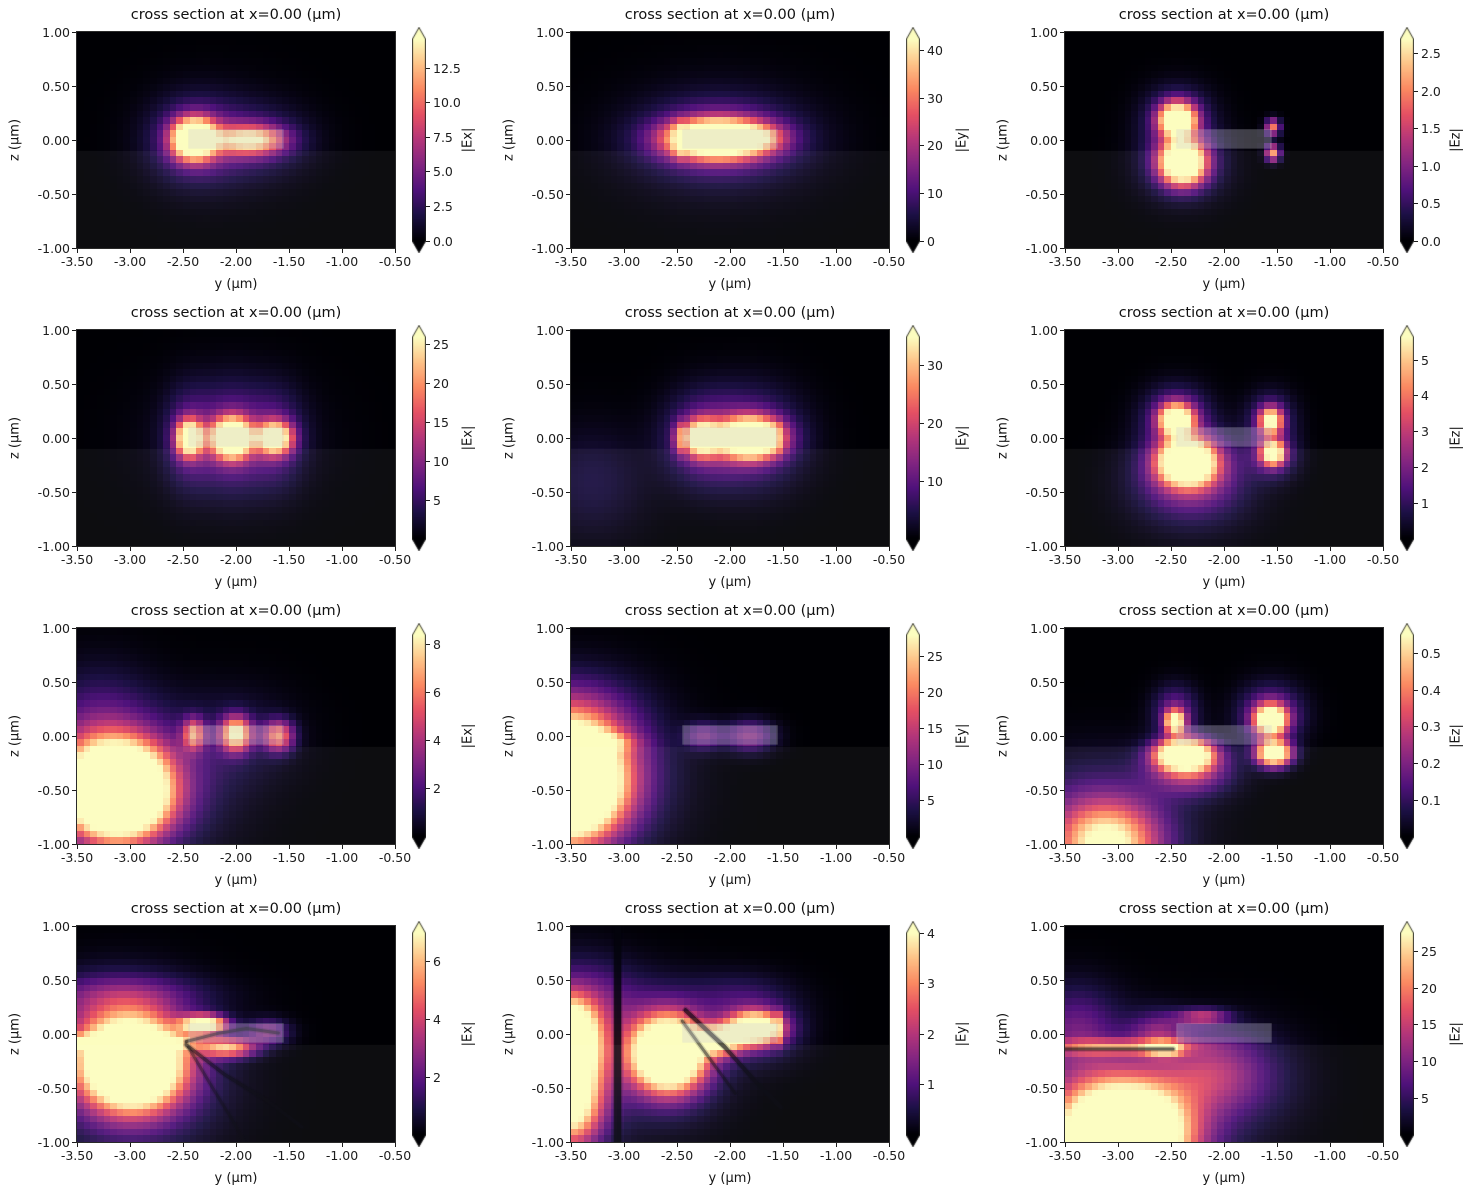 This screenshot has height=1192, width=1482. I want to click on tick-label: 25, so click(935, 657).